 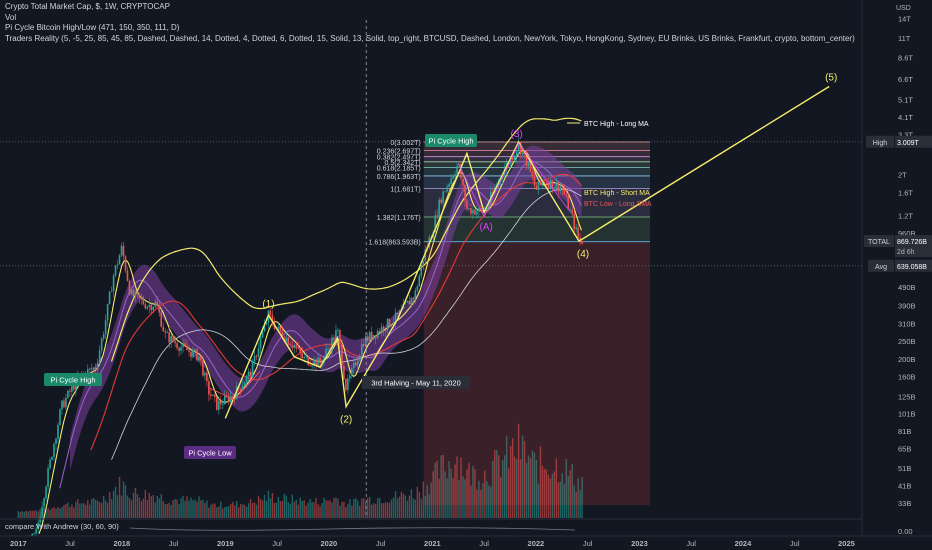 I want to click on wave-label-2: (2), so click(x=346, y=420).